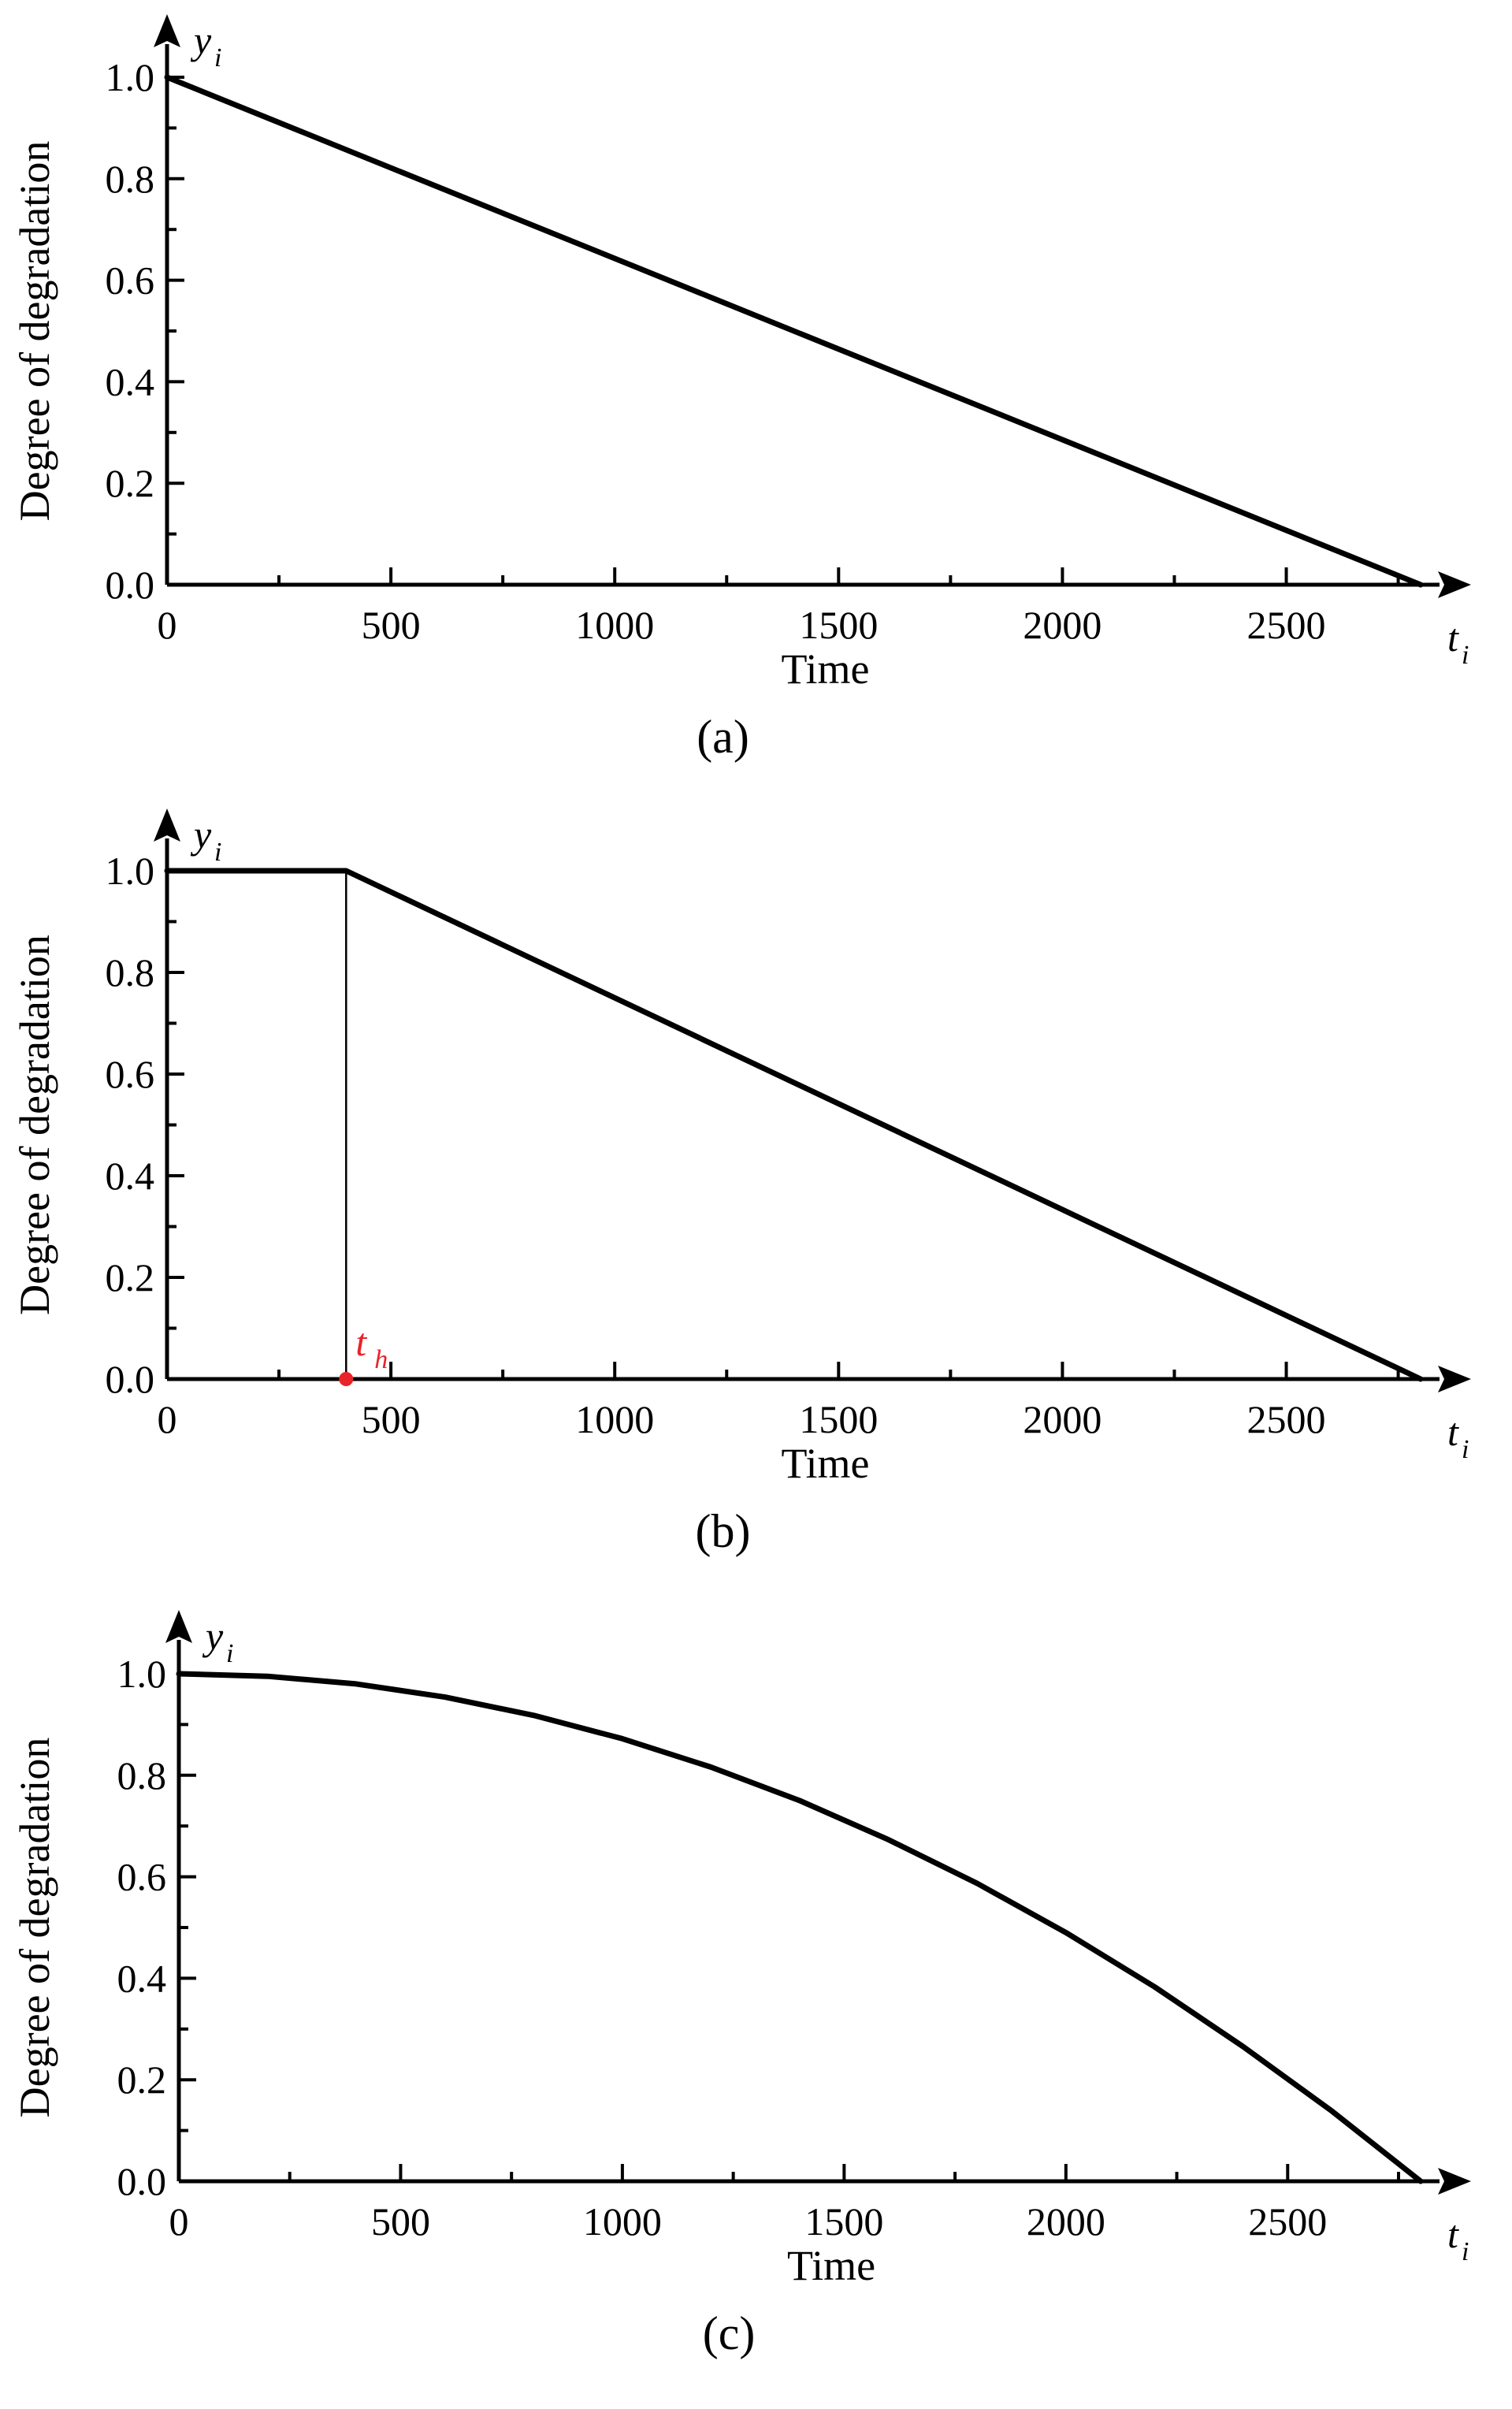  What do you see at coordinates (346, 1379) in the screenshot?
I see `threshold-point` at bounding box center [346, 1379].